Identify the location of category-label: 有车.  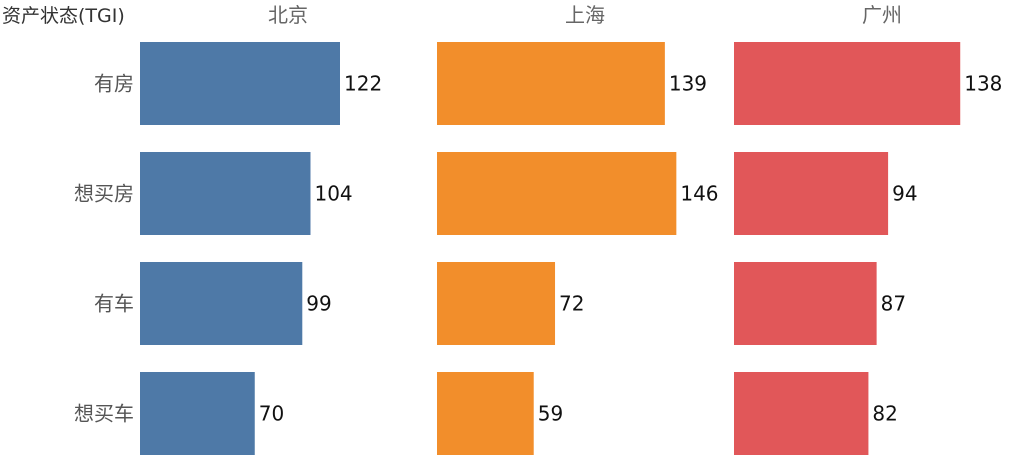
(114, 304).